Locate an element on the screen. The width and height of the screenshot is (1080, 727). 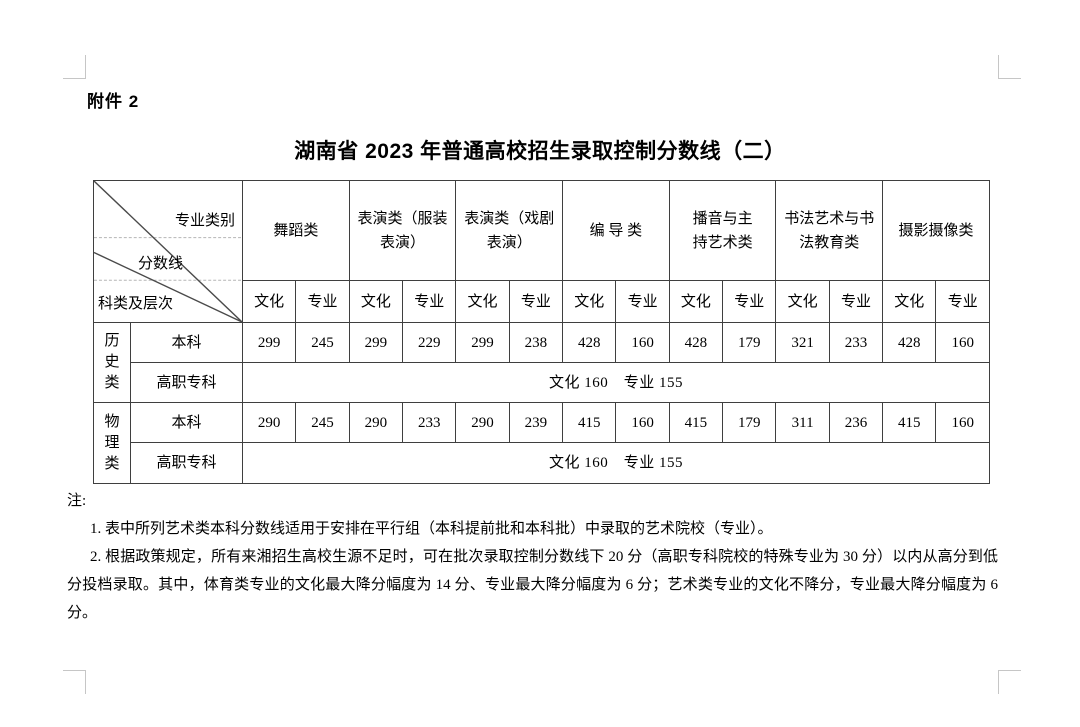
category-header-photography: 摄影摄像类 is located at coordinates (936, 230).